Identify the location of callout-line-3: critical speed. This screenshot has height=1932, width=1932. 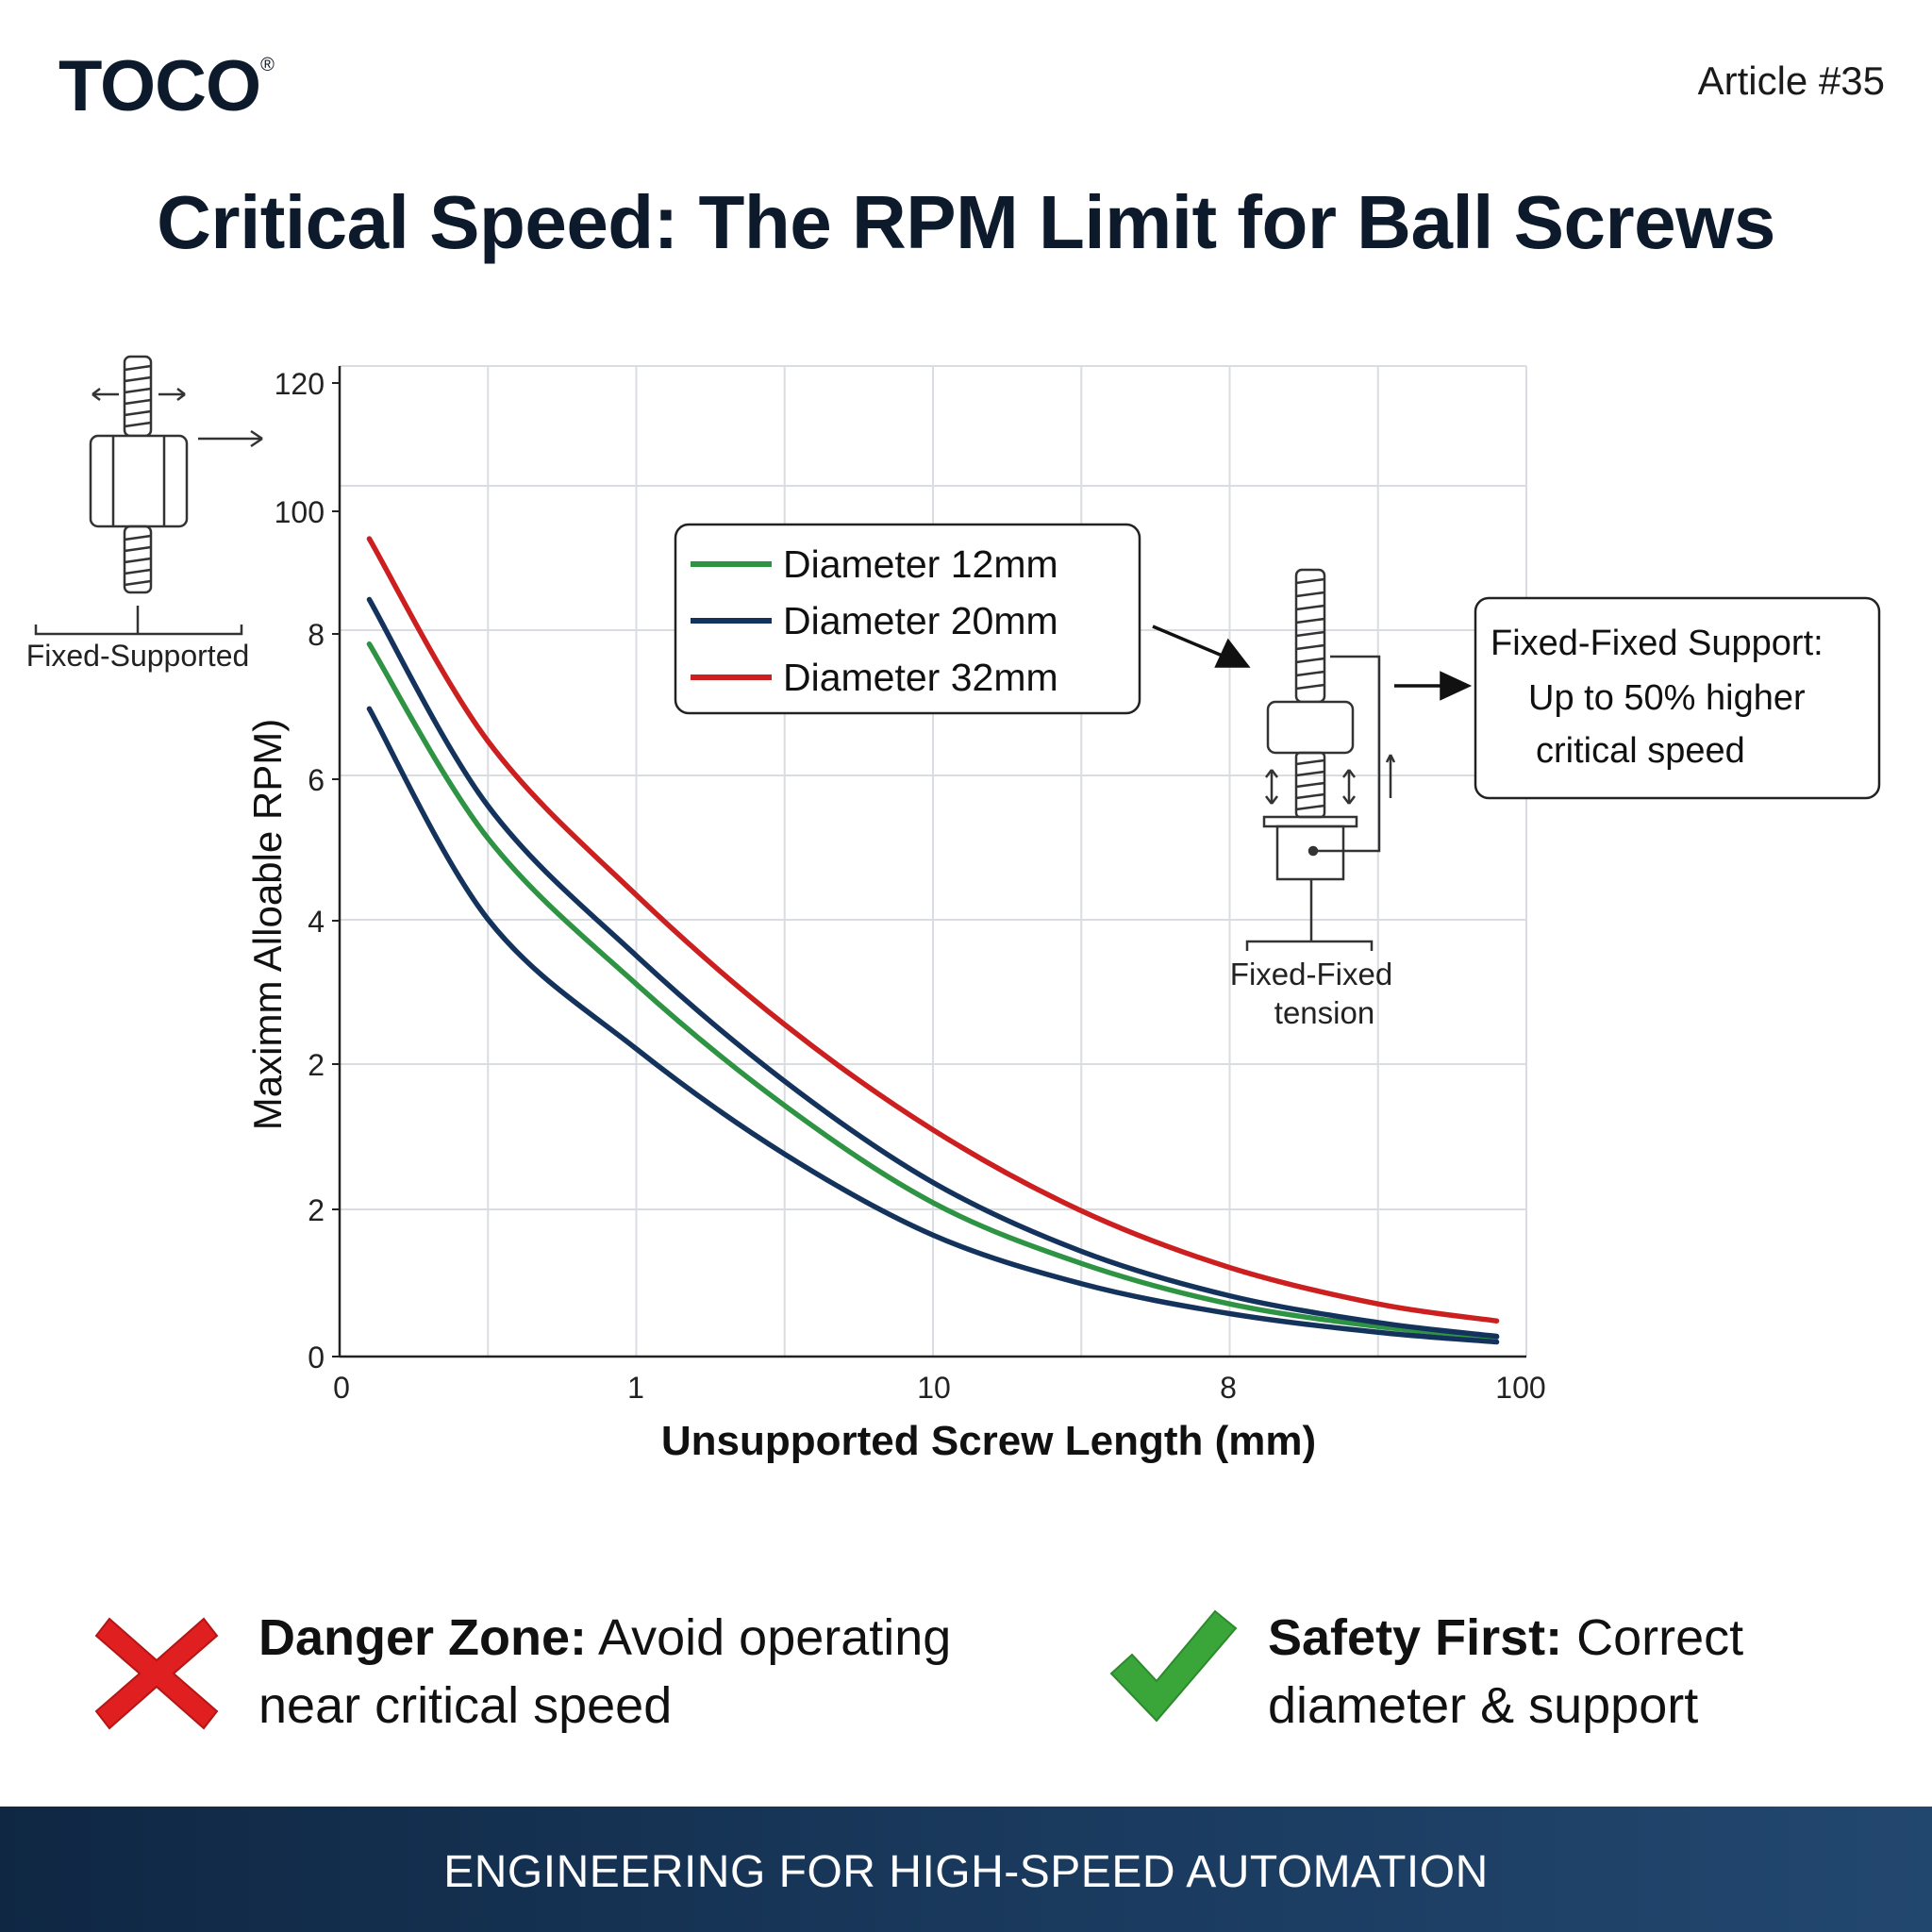
(1640, 751).